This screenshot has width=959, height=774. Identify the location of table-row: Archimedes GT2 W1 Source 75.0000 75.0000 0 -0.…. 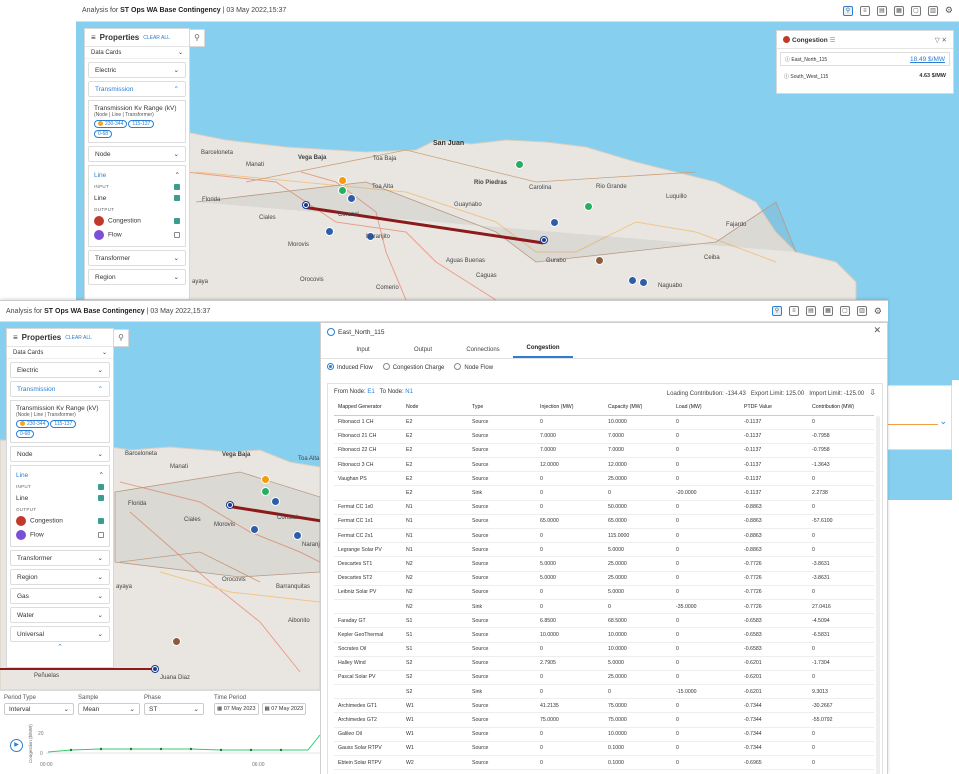
(604, 720).